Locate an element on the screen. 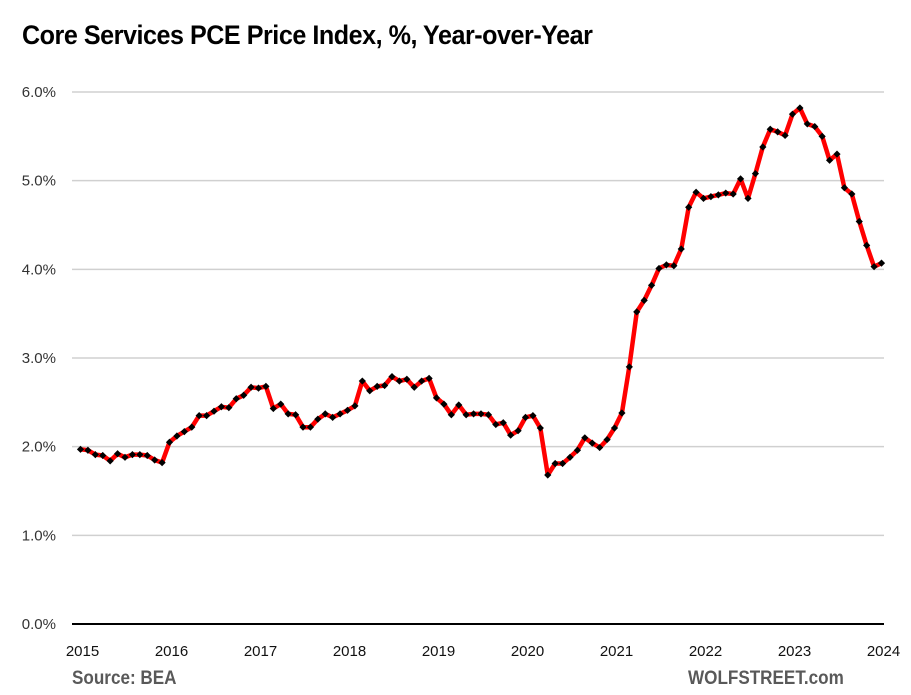 The image size is (911, 695). y-axis-tick-labels: 0.0% 1.0% 2.0% 3.0% 4.0% 5.0% 6.0% is located at coordinates (39, 358).